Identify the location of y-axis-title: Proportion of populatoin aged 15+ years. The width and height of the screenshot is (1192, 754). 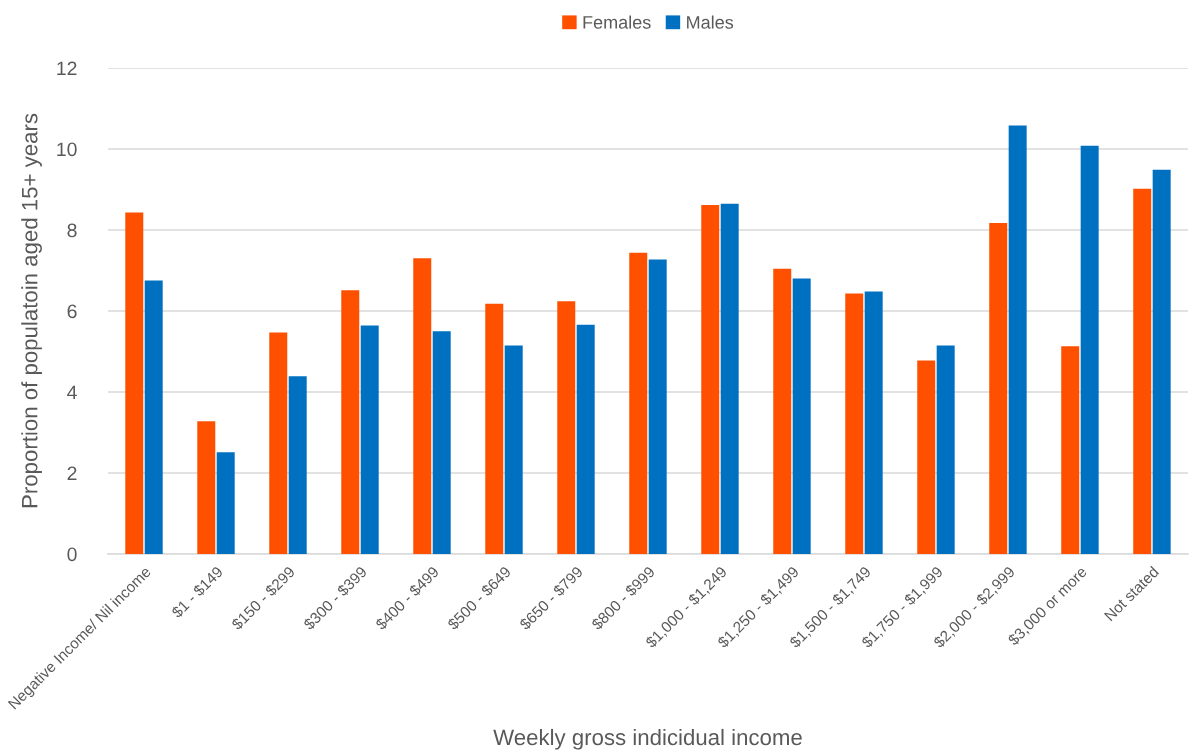
(31, 310).